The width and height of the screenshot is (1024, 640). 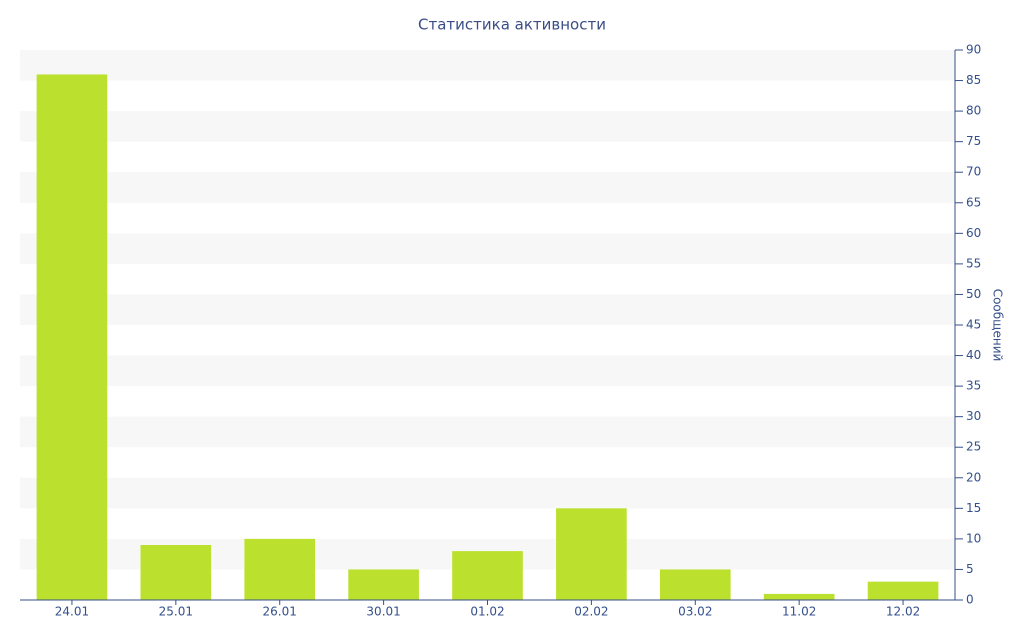 I want to click on y-tick-label: 50, so click(x=973, y=294).